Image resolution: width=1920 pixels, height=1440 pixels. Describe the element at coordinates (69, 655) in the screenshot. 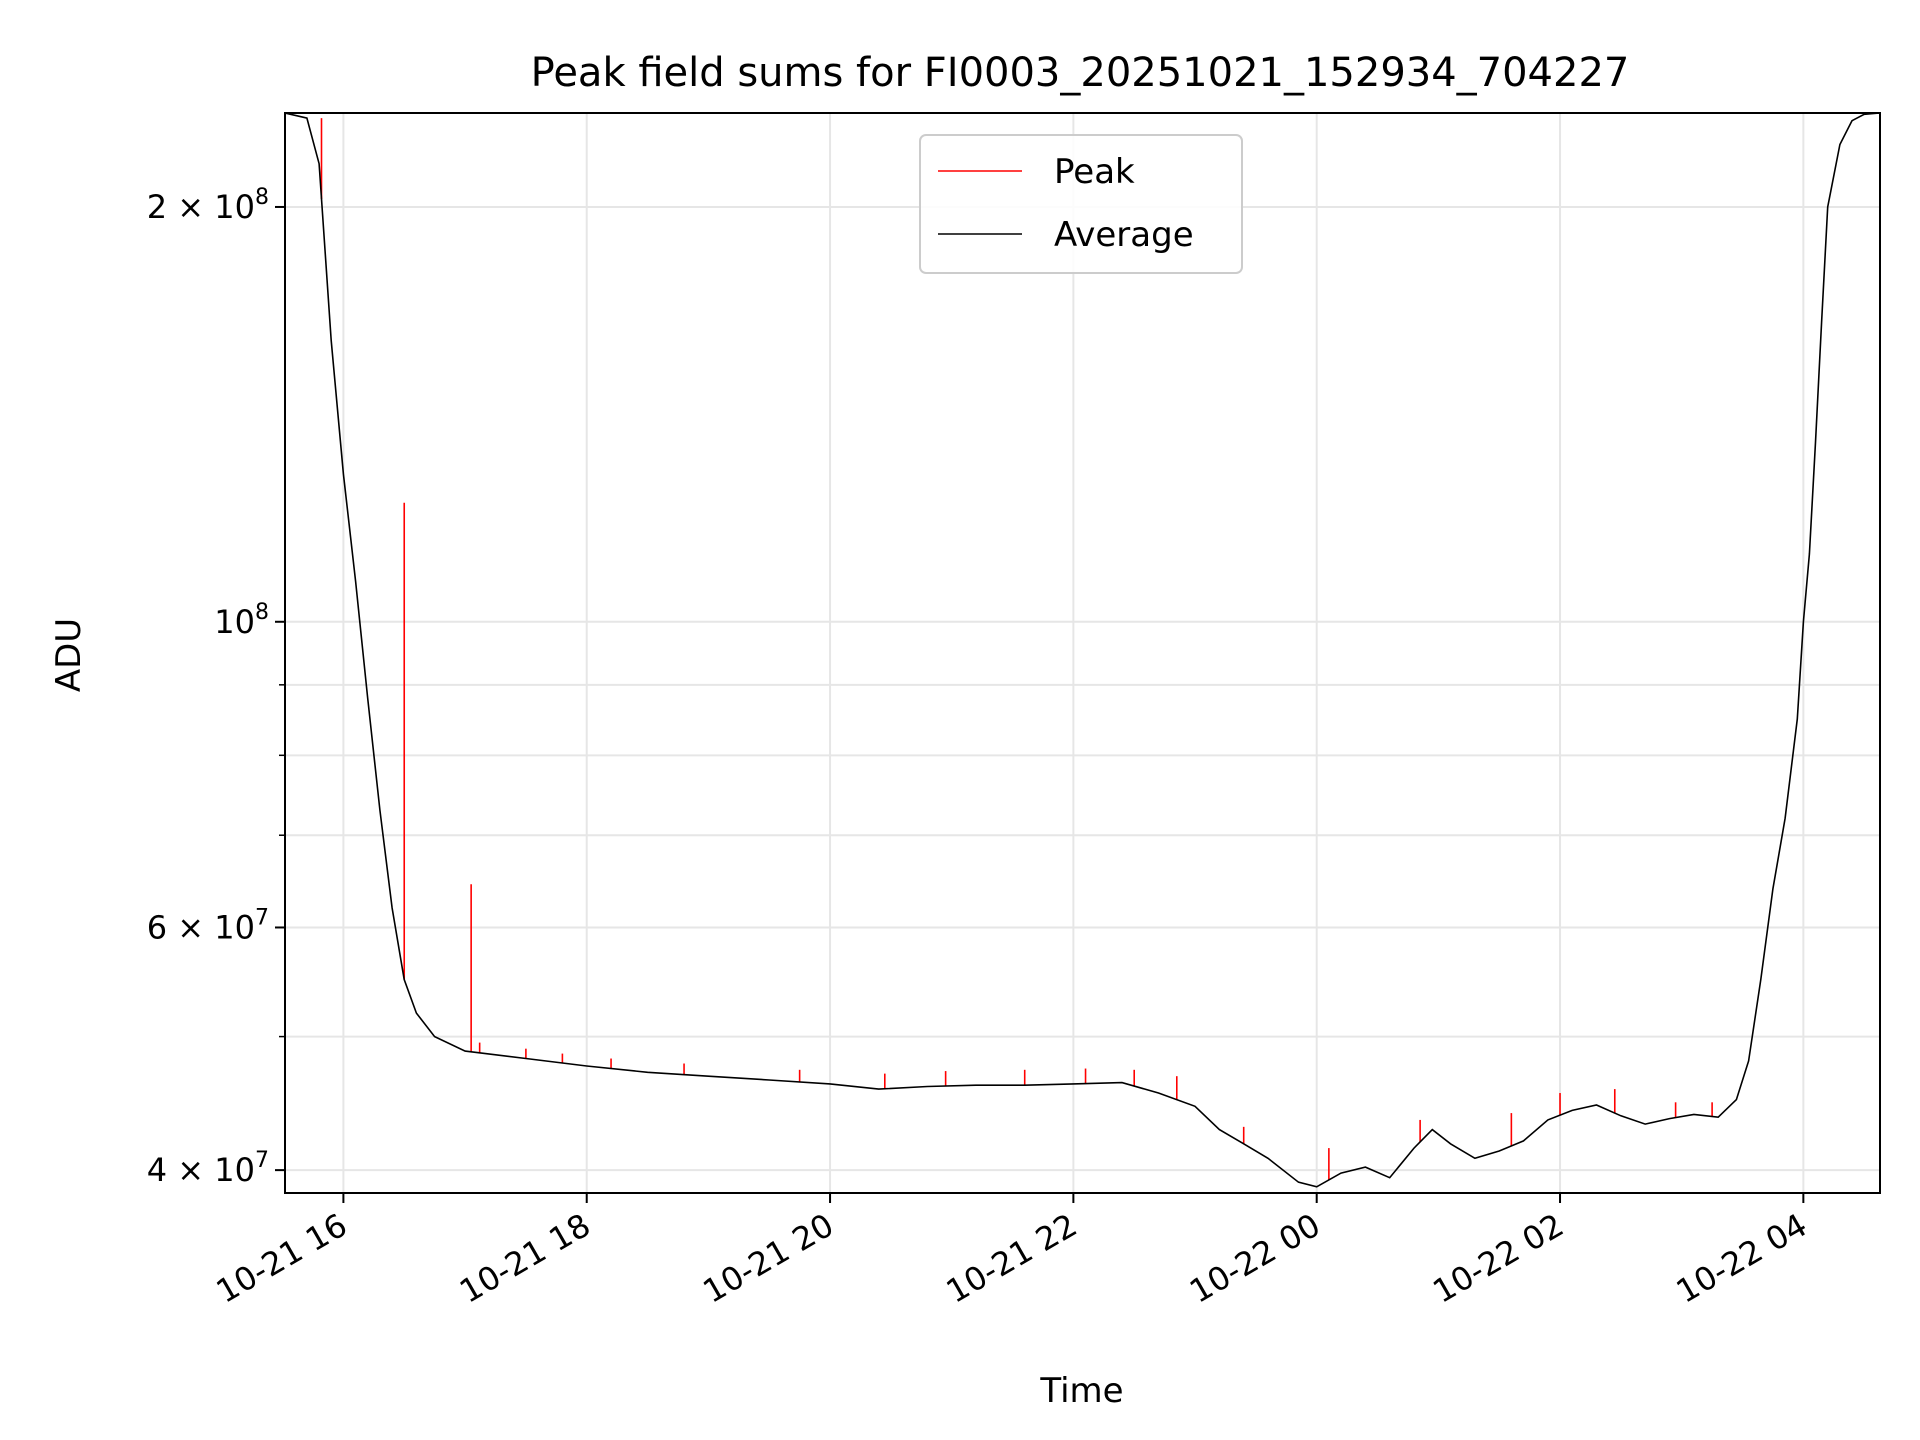

I see `y-axis-label: ADU` at that location.